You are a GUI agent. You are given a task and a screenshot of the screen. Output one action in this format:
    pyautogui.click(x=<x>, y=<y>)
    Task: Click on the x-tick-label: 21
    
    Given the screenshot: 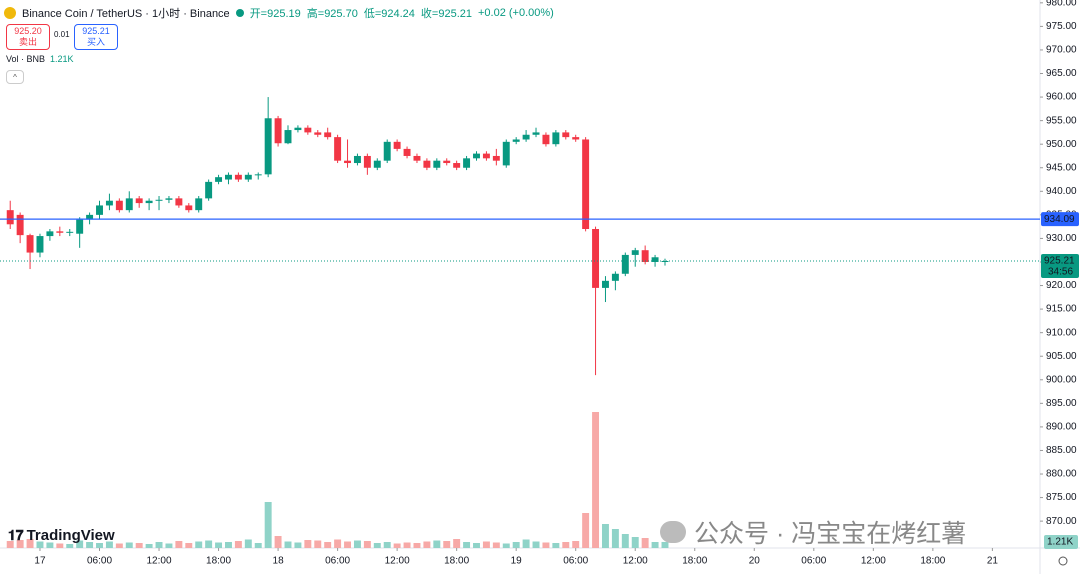 What is the action you would take?
    pyautogui.click(x=993, y=561)
    